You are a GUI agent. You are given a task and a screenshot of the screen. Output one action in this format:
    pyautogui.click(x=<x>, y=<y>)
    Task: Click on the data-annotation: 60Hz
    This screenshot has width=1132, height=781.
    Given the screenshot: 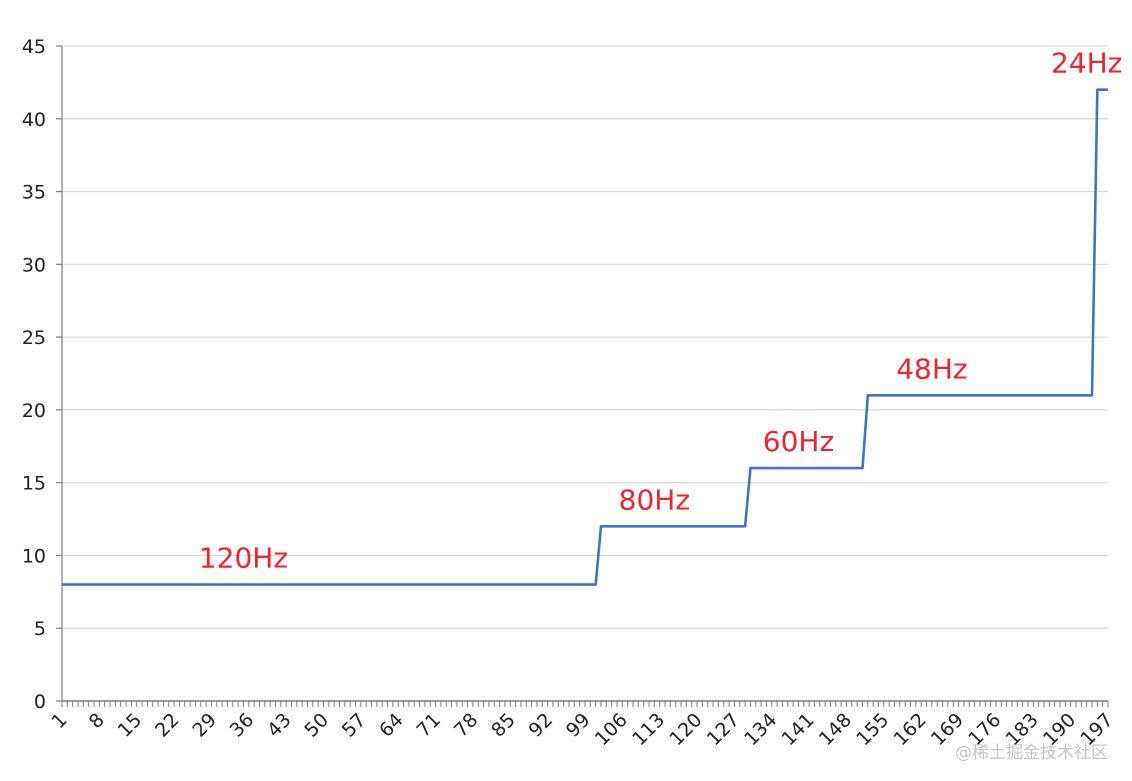 What is the action you would take?
    pyautogui.click(x=798, y=441)
    